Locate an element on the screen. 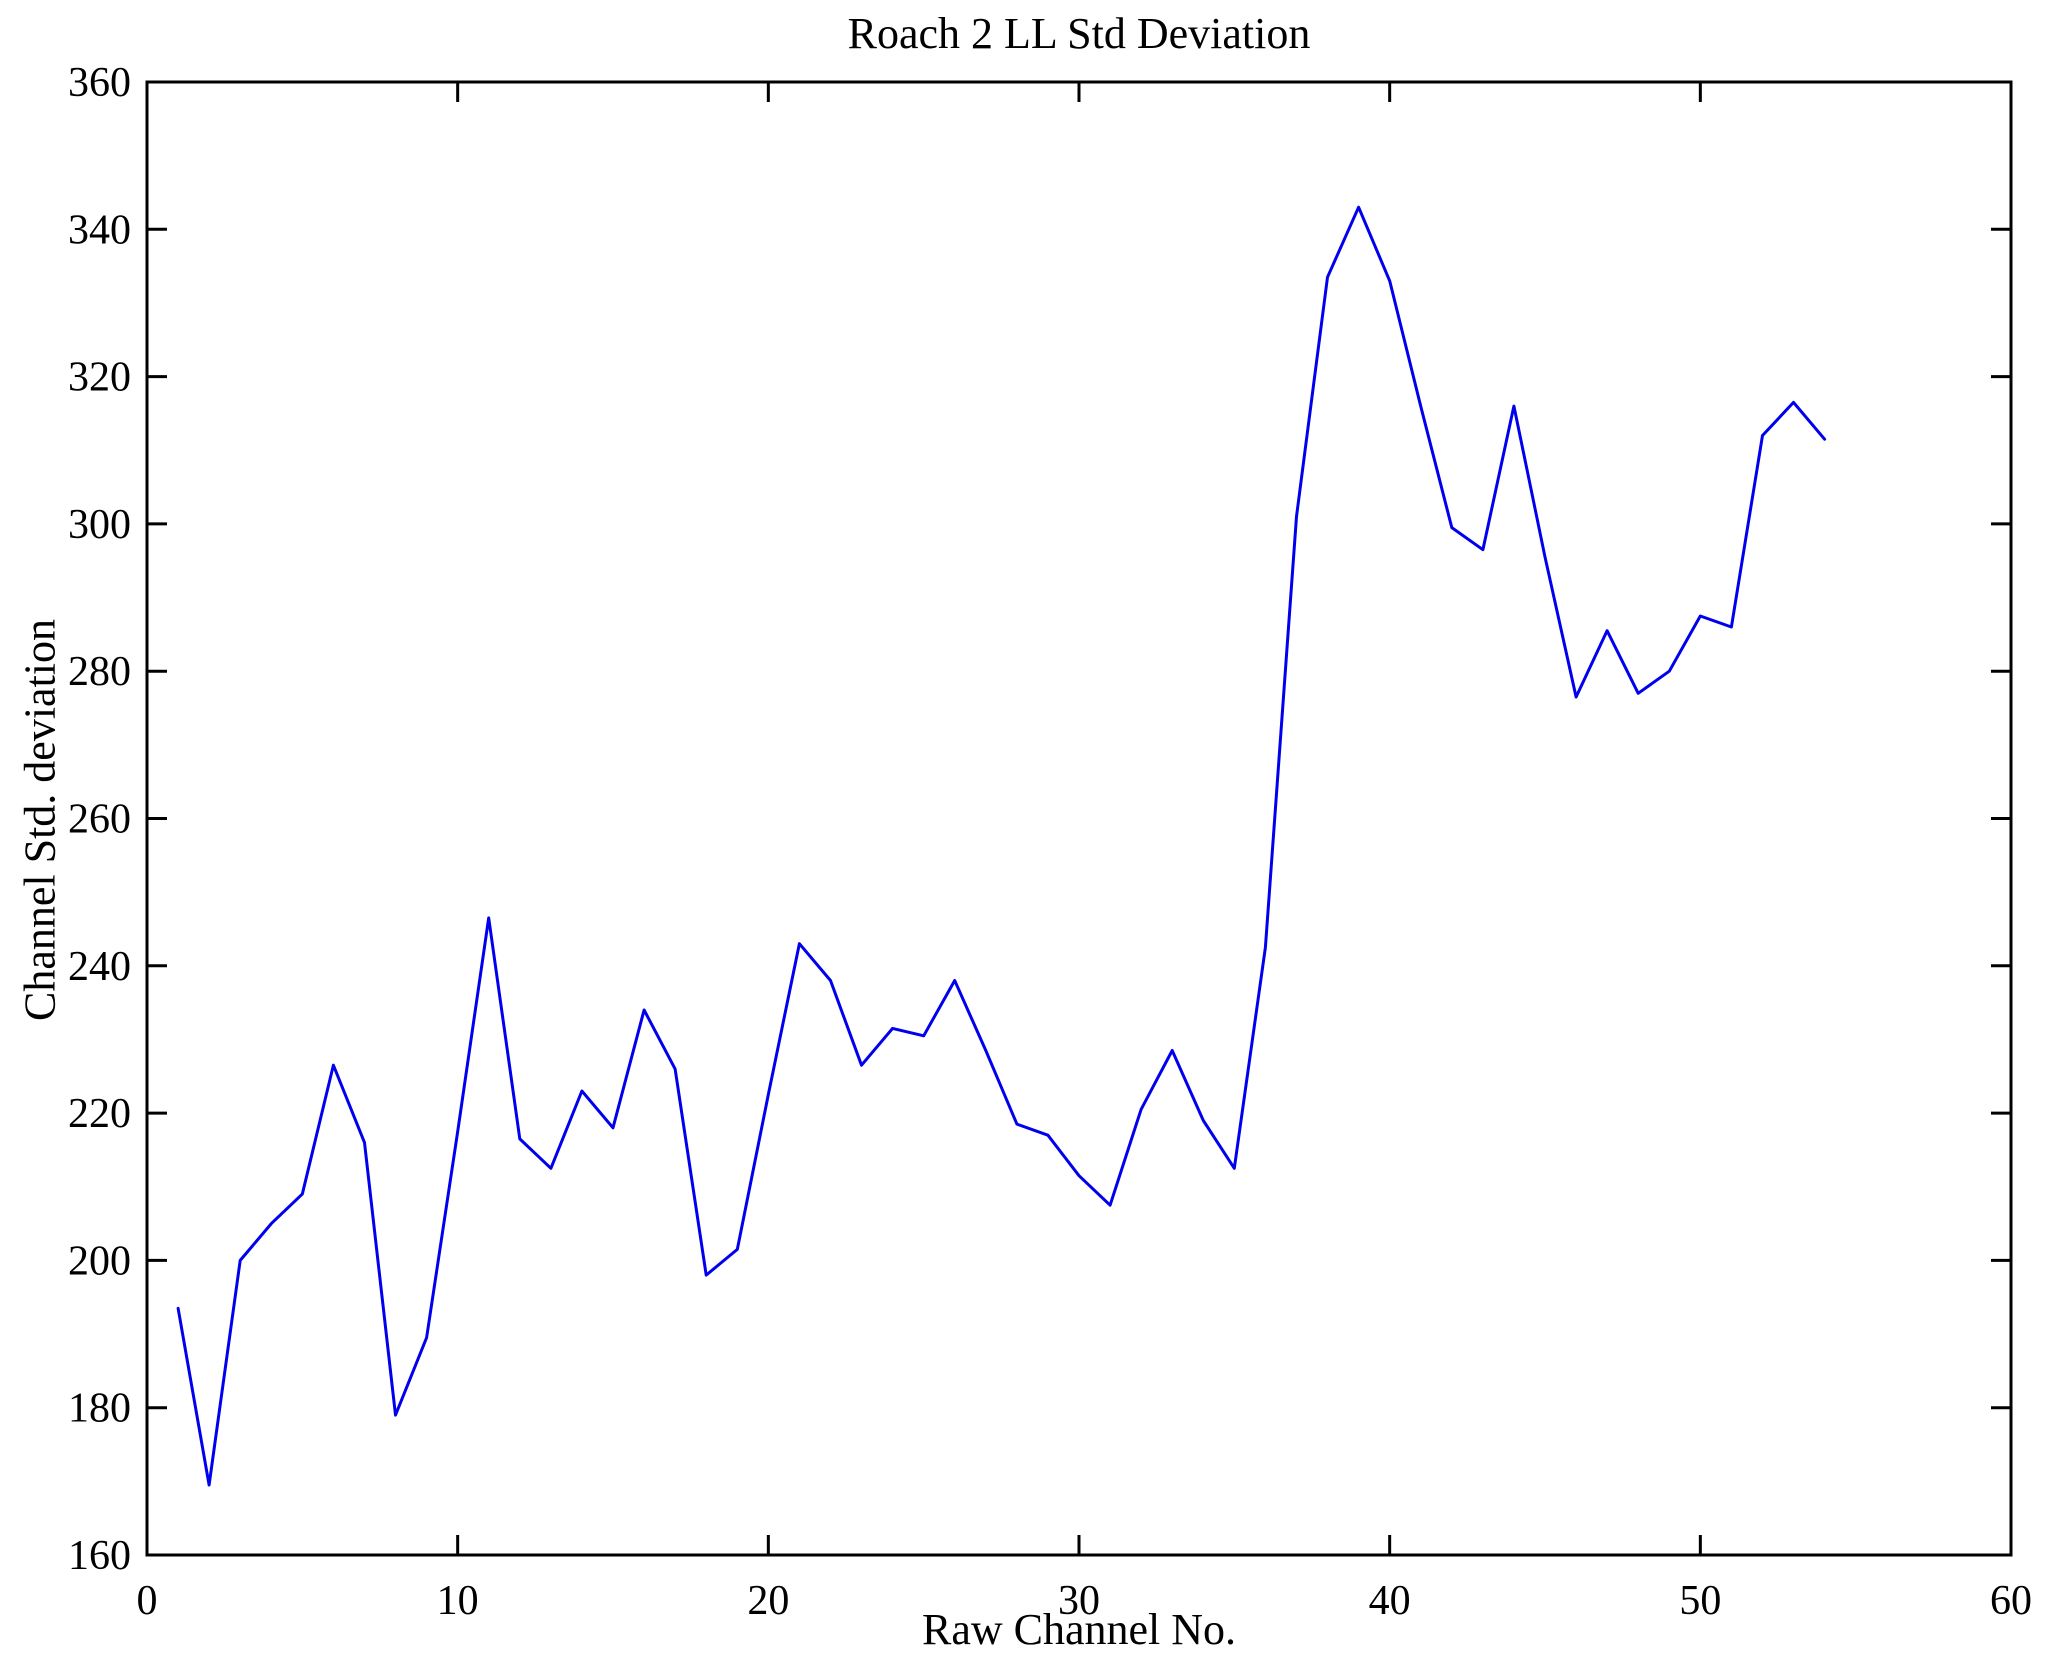  y-axis-label: Channel Std. deviation is located at coordinates (40, 820).